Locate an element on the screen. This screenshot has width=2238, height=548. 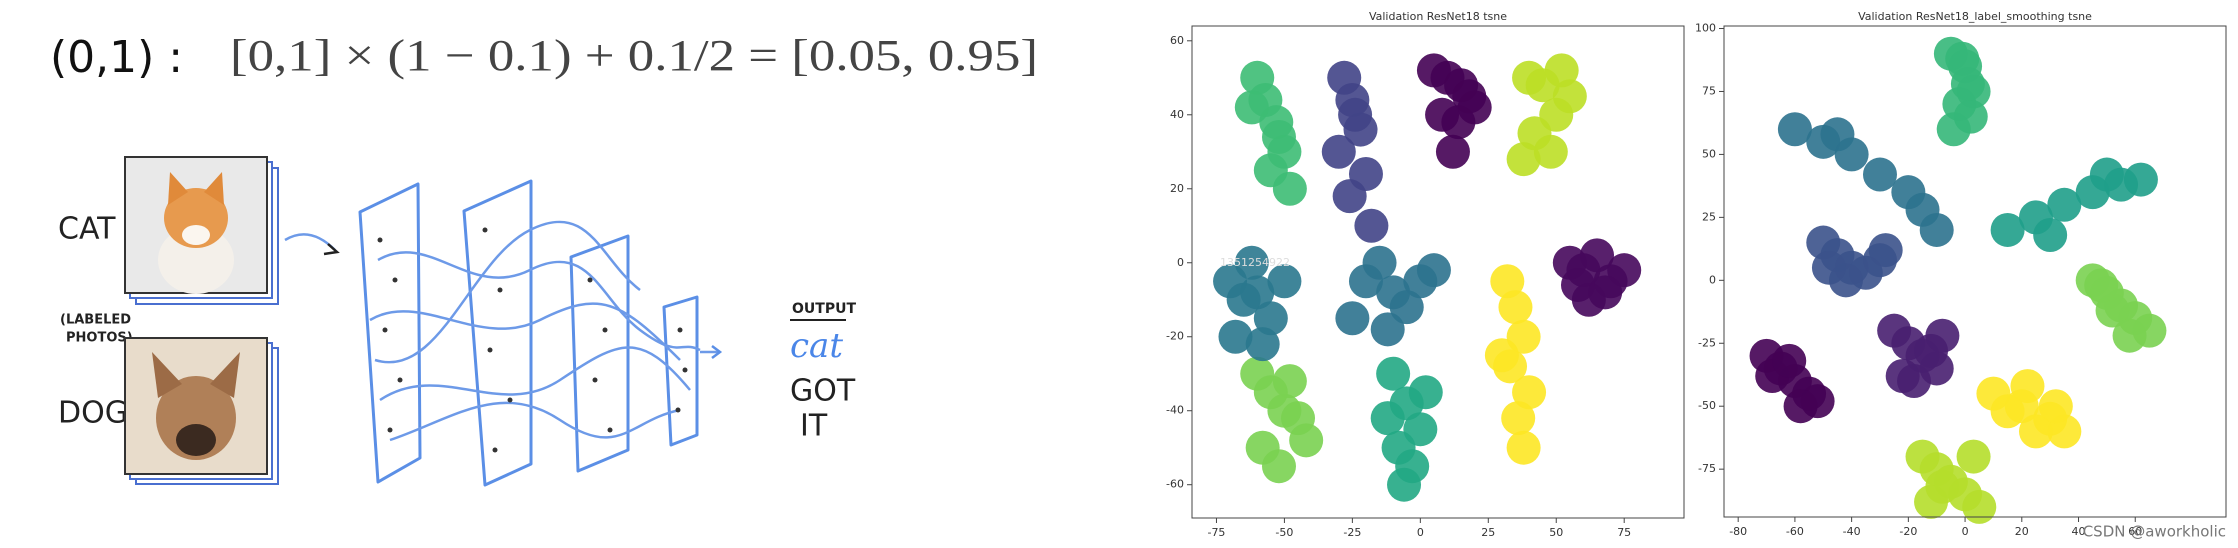
y-tick-label: -75 is located at coordinates (1707, 468).